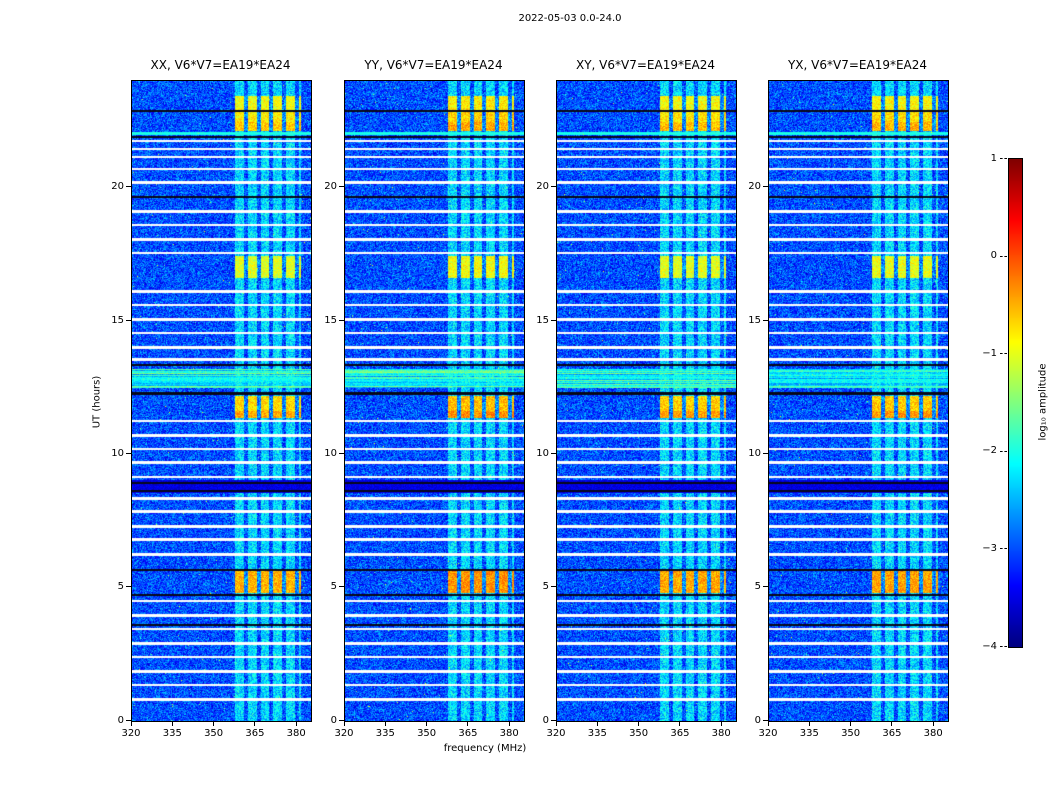 The width and height of the screenshot is (1050, 800). What do you see at coordinates (989, 353) in the screenshot?
I see `colorbar-tick-label: −1` at bounding box center [989, 353].